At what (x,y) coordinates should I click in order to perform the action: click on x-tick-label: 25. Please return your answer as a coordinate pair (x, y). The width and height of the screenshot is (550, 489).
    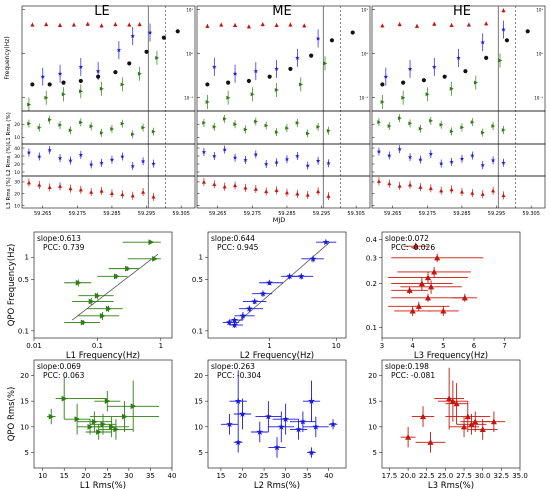
    Looking at the image, I should click on (264, 476).